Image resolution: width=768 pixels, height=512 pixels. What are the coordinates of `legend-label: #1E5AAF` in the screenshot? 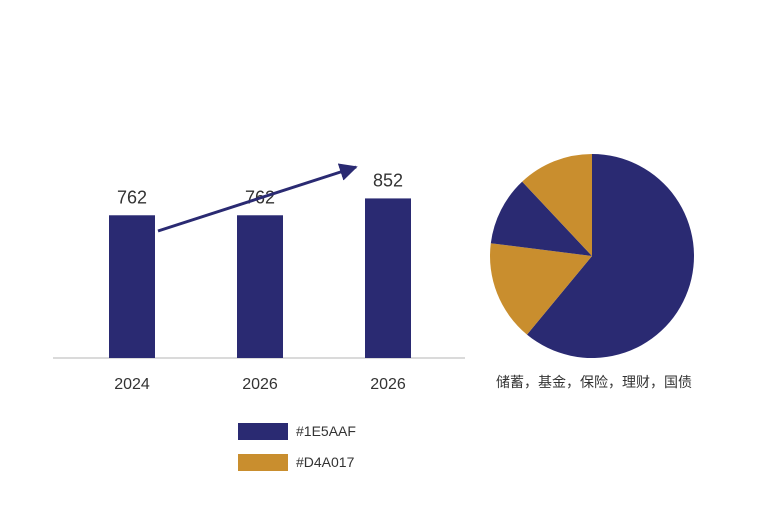 It's located at (326, 431).